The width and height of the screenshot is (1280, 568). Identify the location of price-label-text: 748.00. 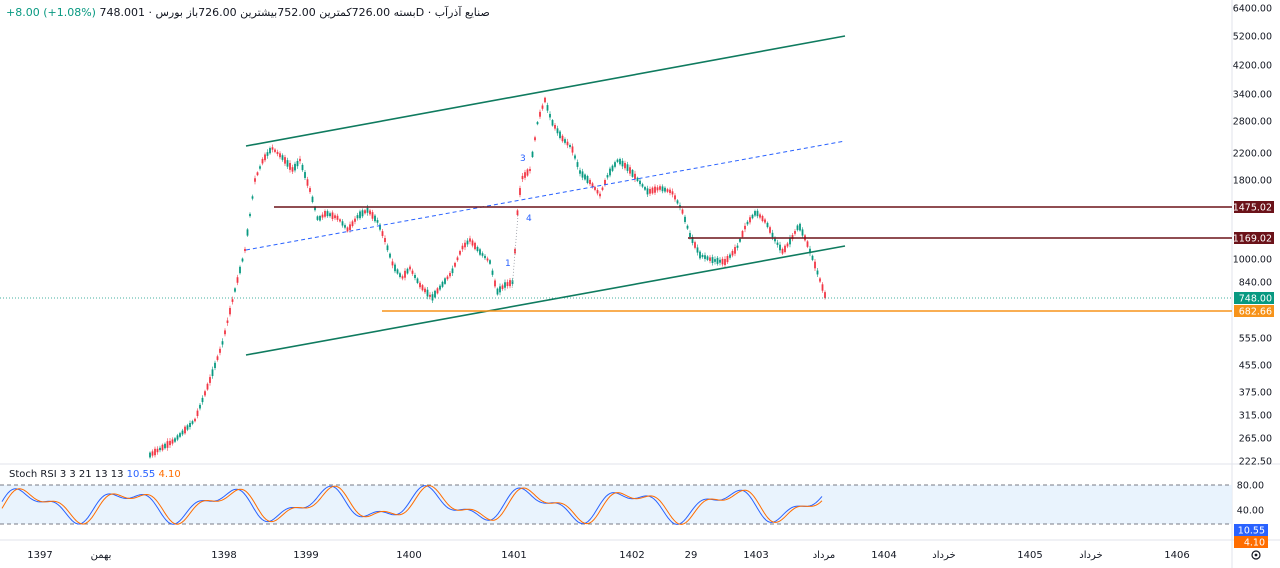
(1255, 299).